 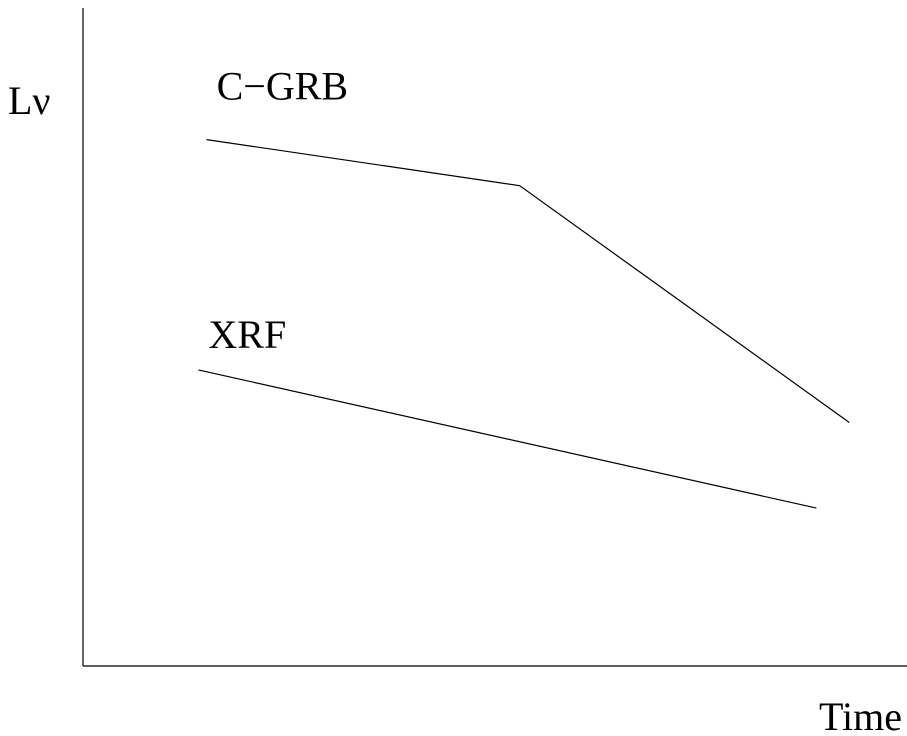 I want to click on x-axis-label: Time, so click(x=860, y=715).